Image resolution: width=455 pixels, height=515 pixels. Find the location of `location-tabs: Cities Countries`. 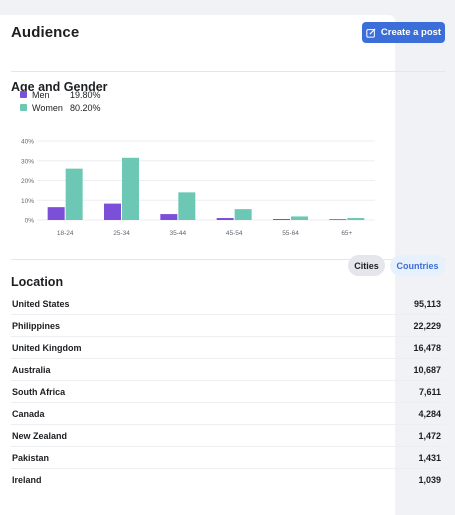

location-tabs: Cities Countries is located at coordinates (396, 265).